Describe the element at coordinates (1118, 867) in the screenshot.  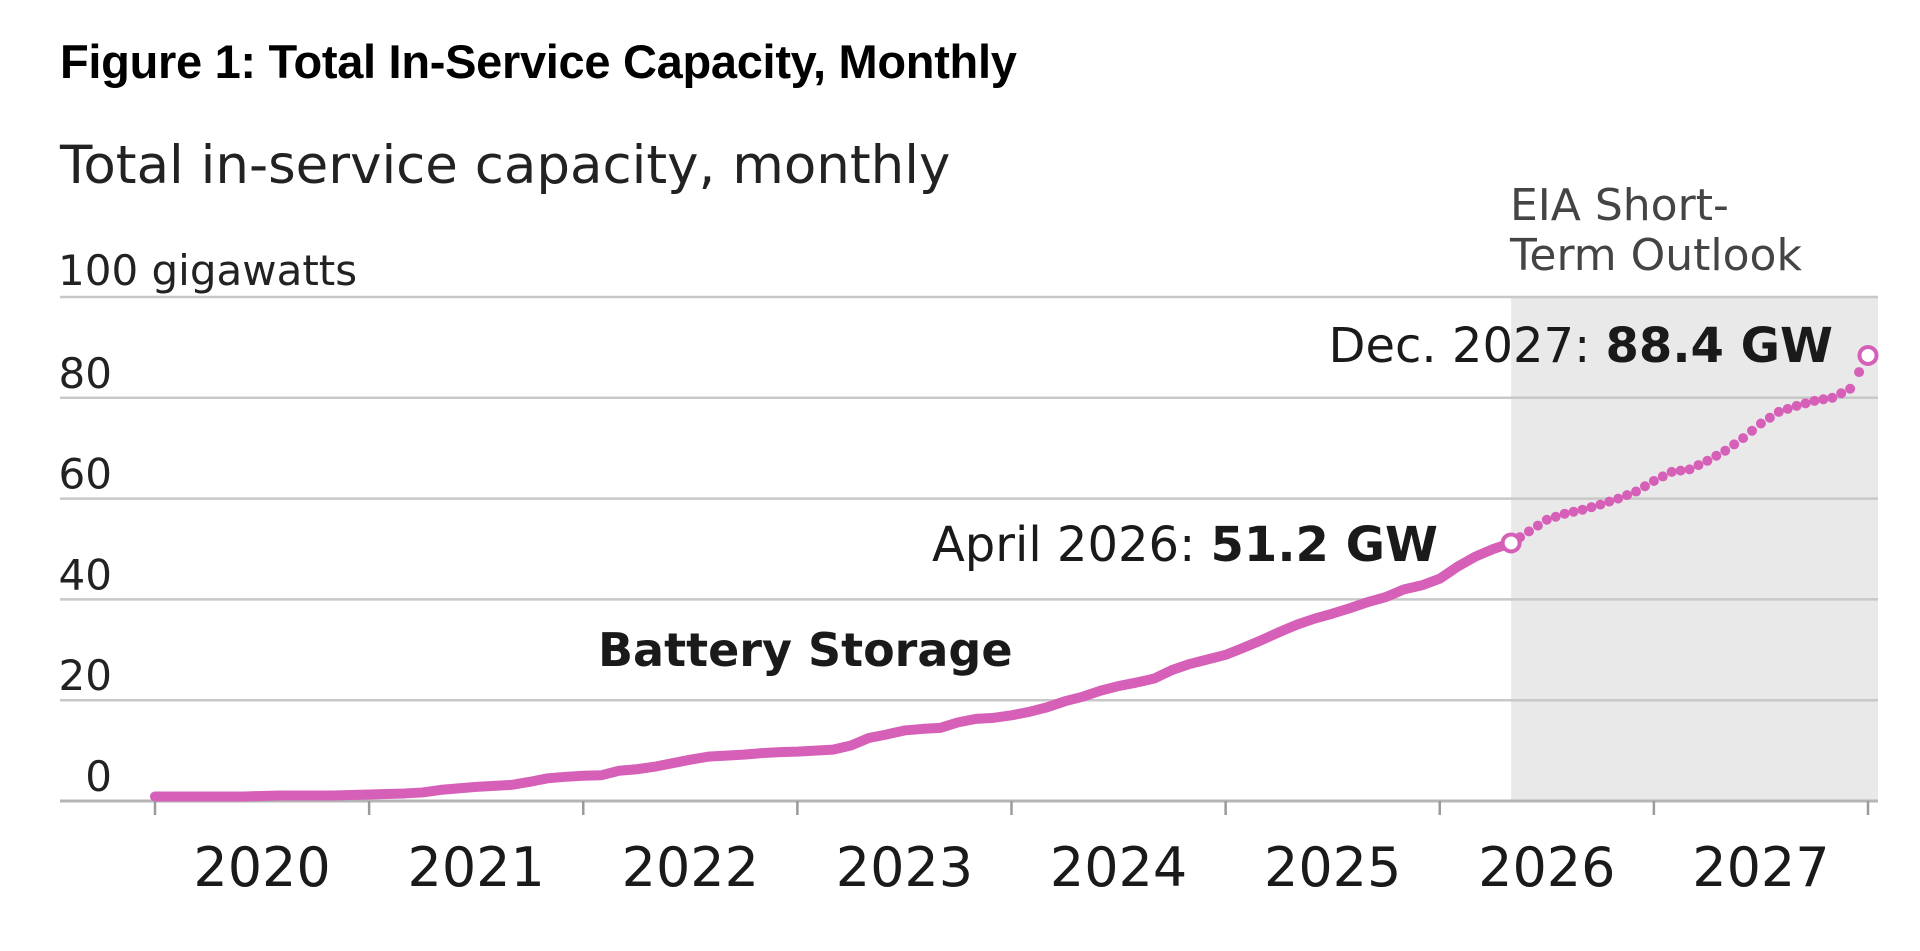
I see `x-tick-label: 2024` at that location.